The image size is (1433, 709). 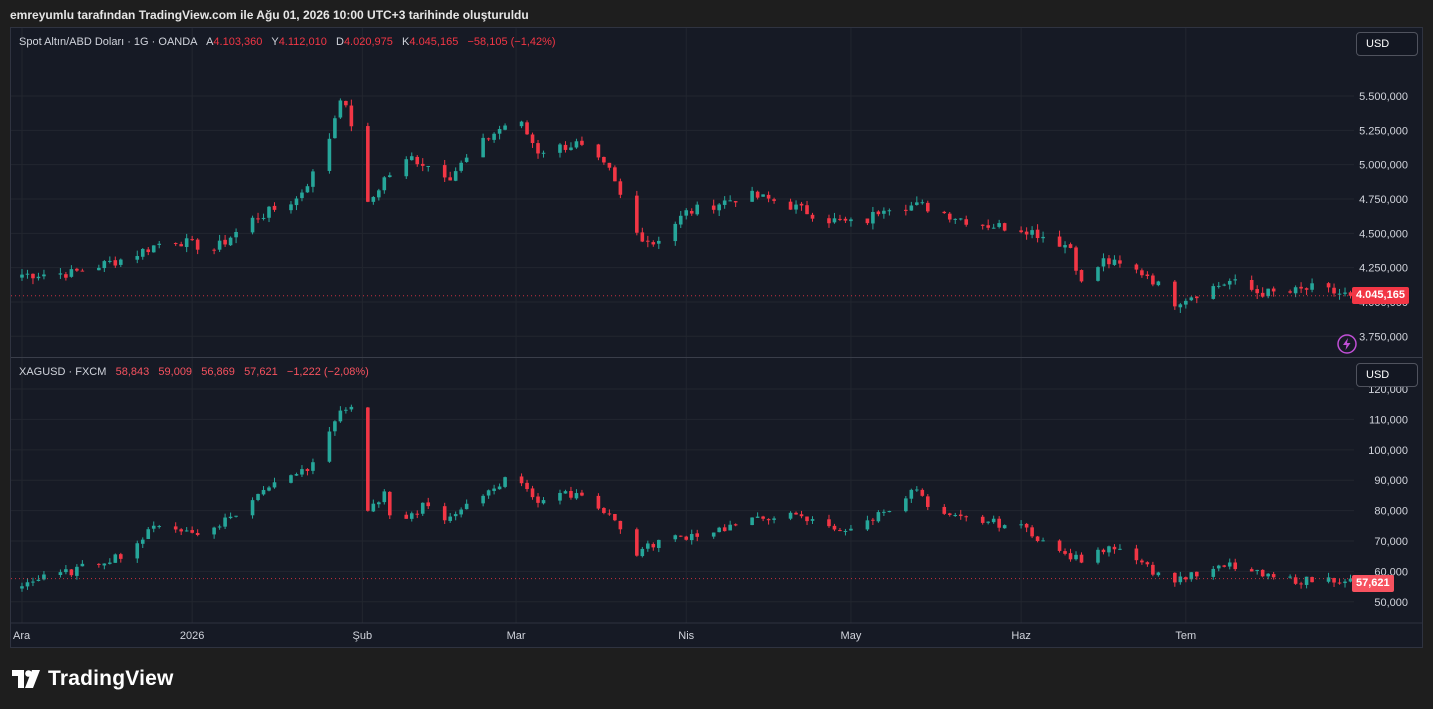 I want to click on tradingview-logo-icon, so click(x=26, y=679).